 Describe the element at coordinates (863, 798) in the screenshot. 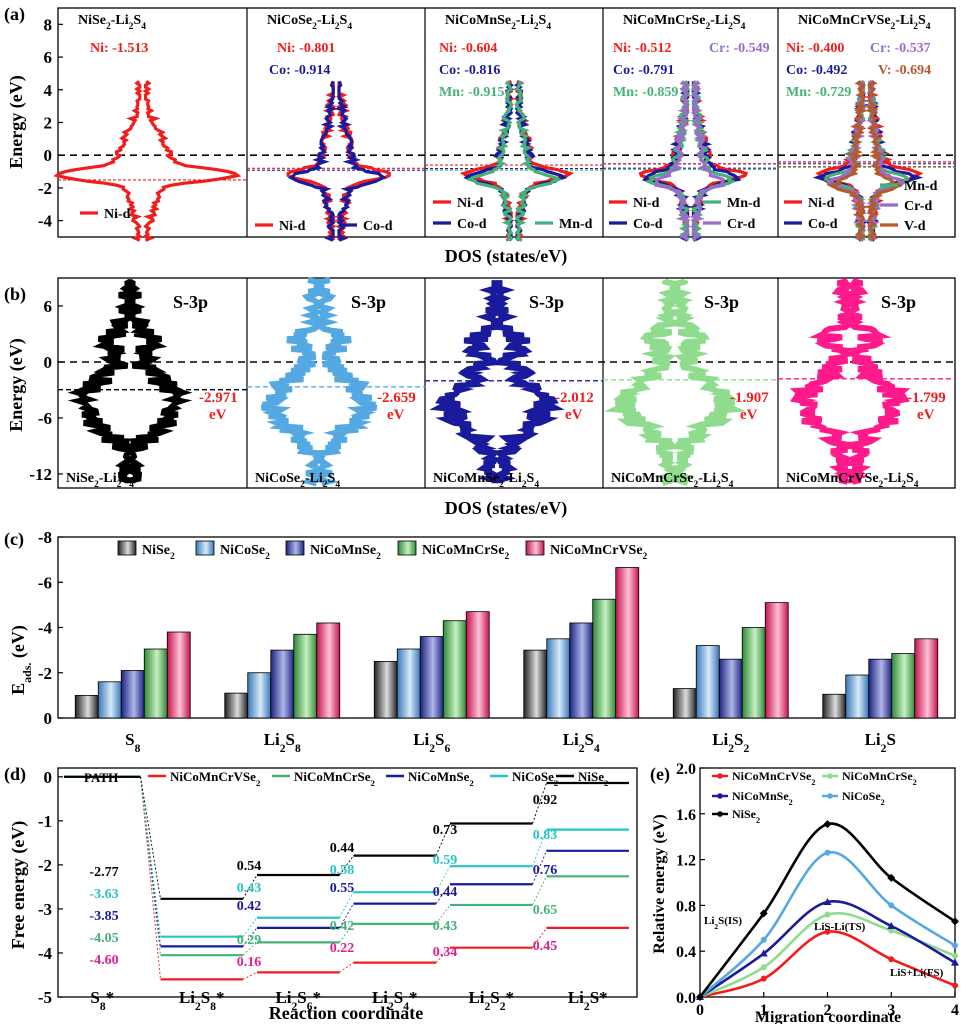

I see `panel-e-legend-label: NiCoSe2` at that location.